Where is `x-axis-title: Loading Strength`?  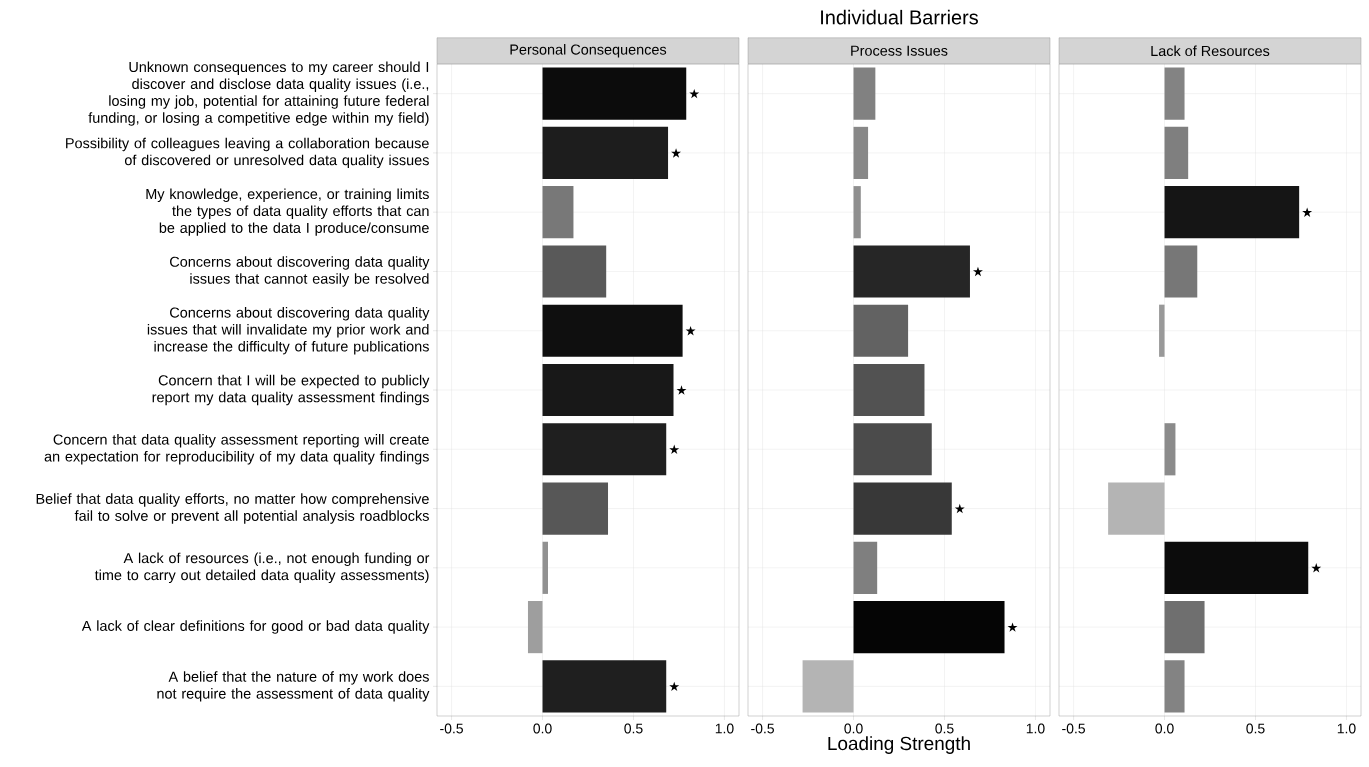 x-axis-title: Loading Strength is located at coordinates (899, 745).